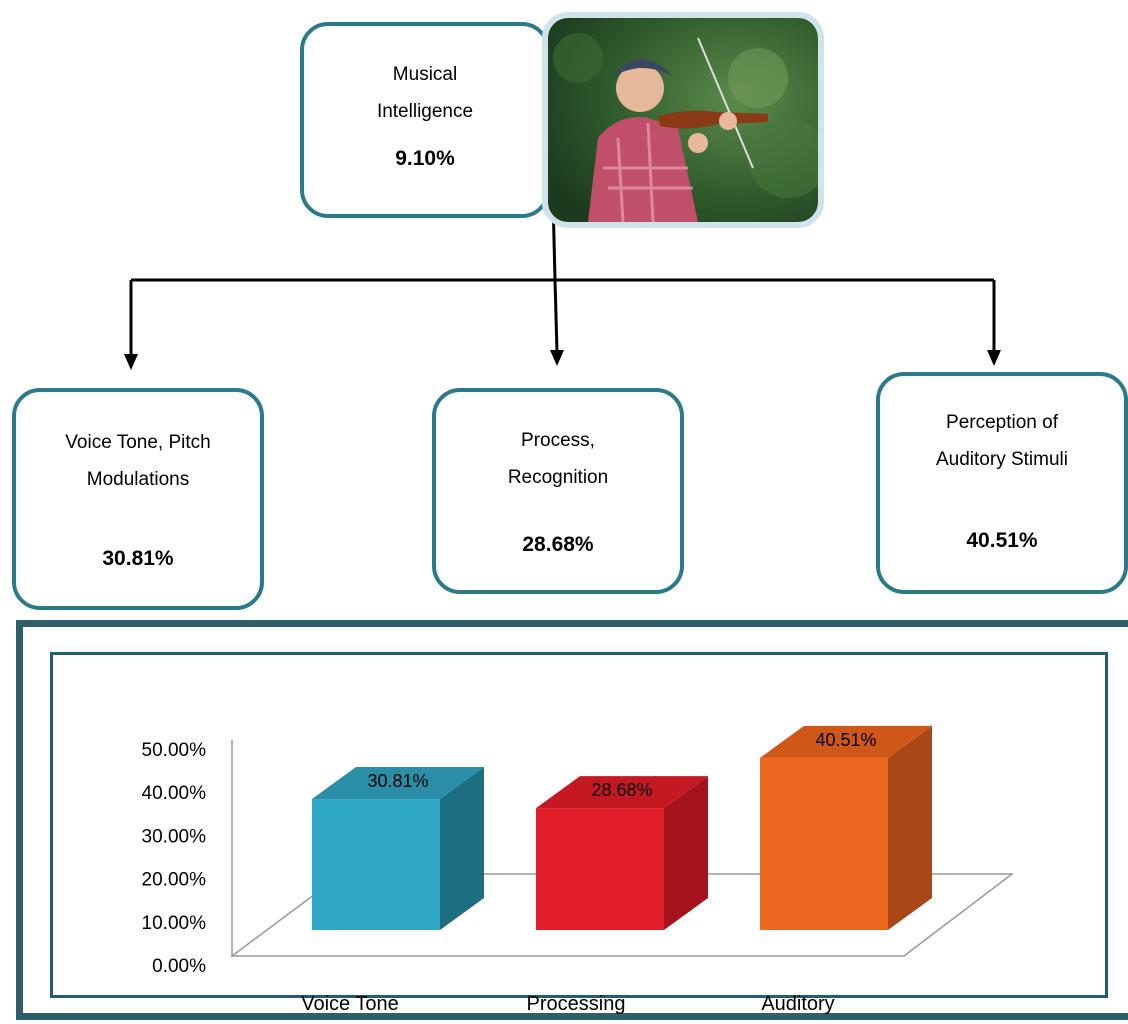  What do you see at coordinates (558, 544) in the screenshot?
I see `process-value: 28.68%` at bounding box center [558, 544].